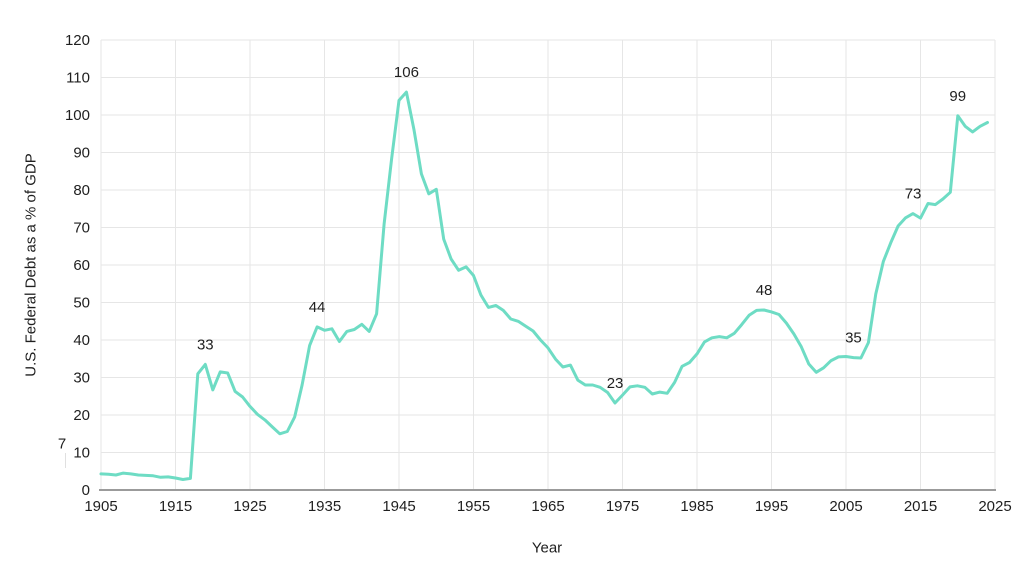 The height and width of the screenshot is (586, 1024). Describe the element at coordinates (77, 40) in the screenshot. I see `y-tick-label: 120` at that location.